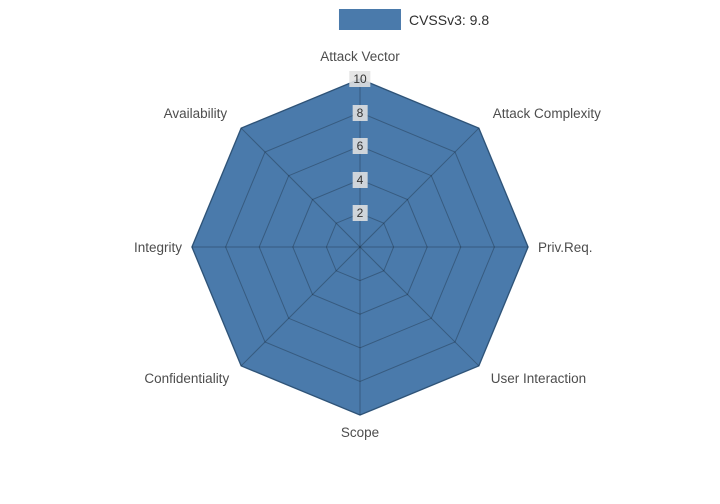  What do you see at coordinates (186, 378) in the screenshot?
I see `axis-label-confidentiality: Confidentiality` at bounding box center [186, 378].